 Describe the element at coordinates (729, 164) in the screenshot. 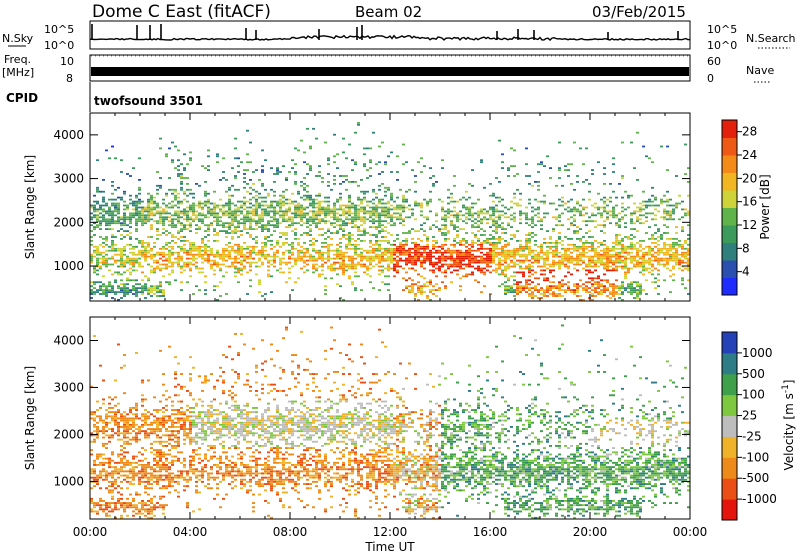

I see `colorbar-swatch` at that location.